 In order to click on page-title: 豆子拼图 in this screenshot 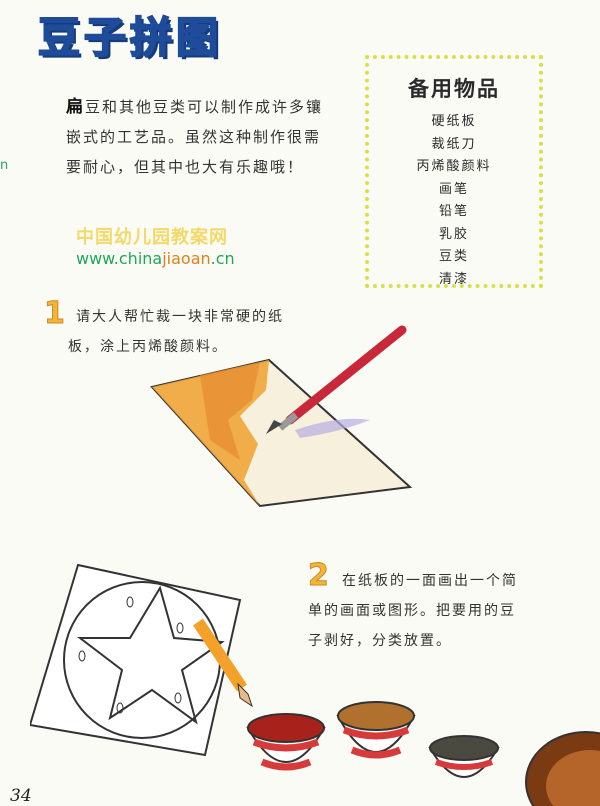, I will do `click(130, 37)`.